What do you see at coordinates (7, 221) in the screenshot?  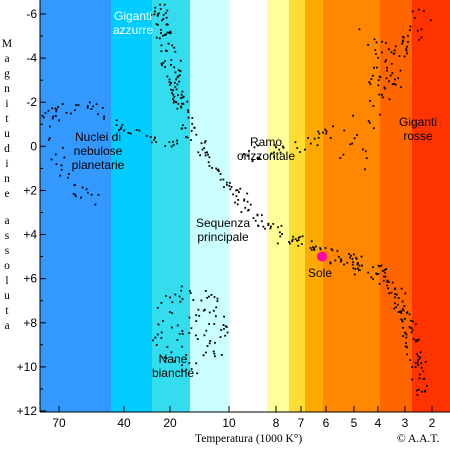 I see `y-axis-label-letter: a` at bounding box center [7, 221].